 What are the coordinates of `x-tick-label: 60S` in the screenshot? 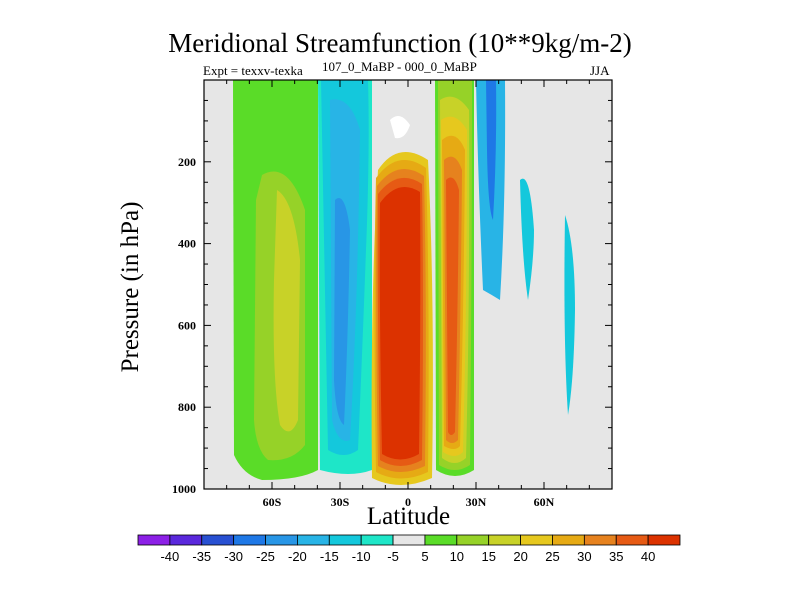 It's located at (272, 502).